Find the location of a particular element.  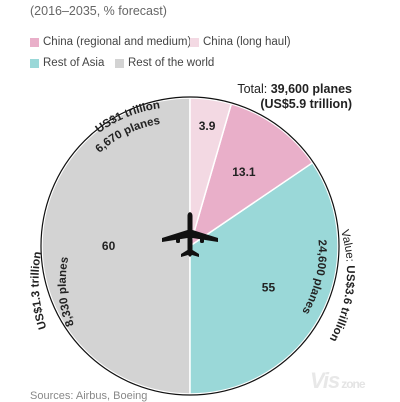

legend-item-china-regional: China (regional and medium) is located at coordinates (110, 42).